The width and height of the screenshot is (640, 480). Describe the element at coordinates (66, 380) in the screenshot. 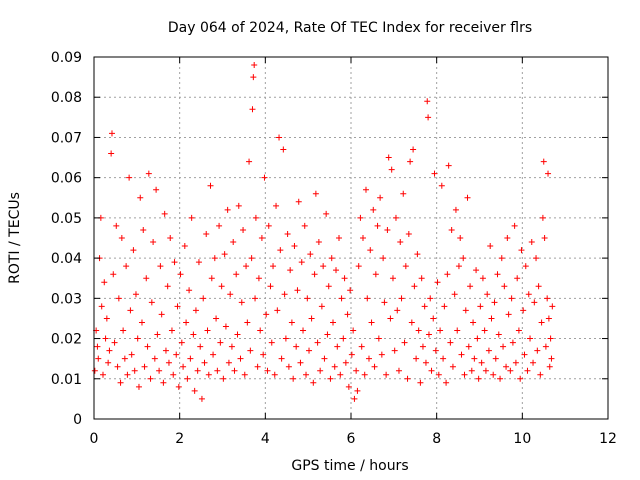

I see `y-tick-label: 0.01` at that location.